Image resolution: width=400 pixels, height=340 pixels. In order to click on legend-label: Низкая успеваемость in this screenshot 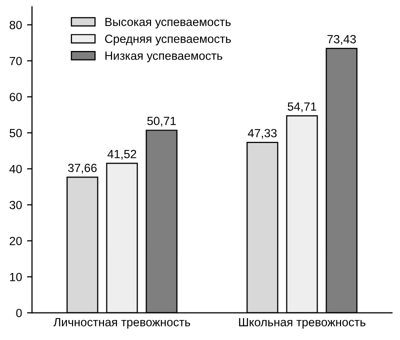, I will do `click(163, 57)`.